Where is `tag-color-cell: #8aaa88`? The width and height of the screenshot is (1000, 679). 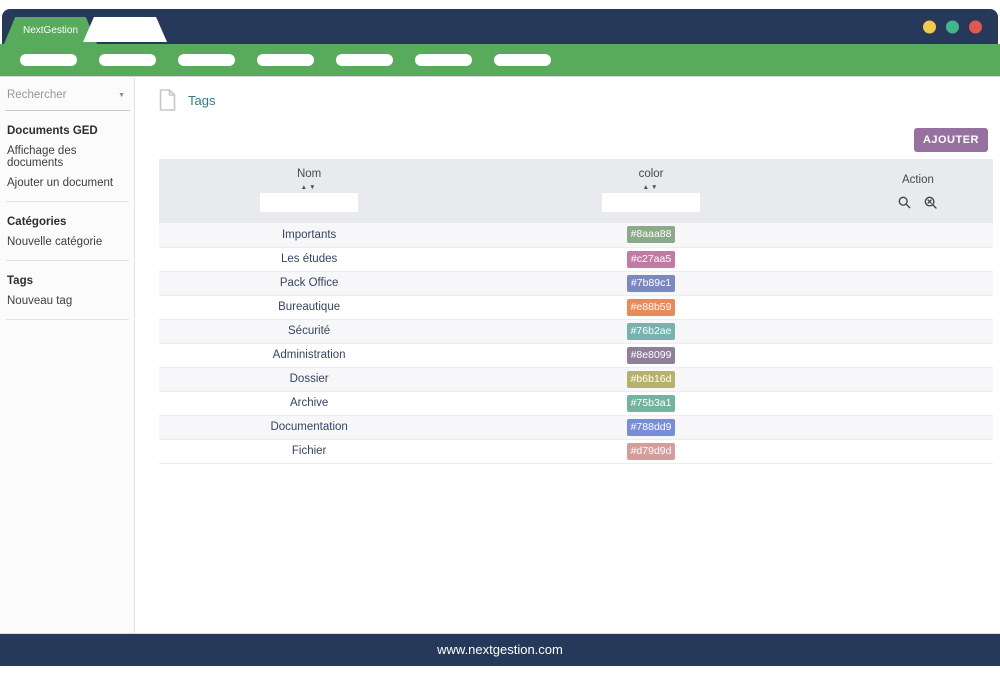 tag-color-cell: #8aaa88 is located at coordinates (651, 235).